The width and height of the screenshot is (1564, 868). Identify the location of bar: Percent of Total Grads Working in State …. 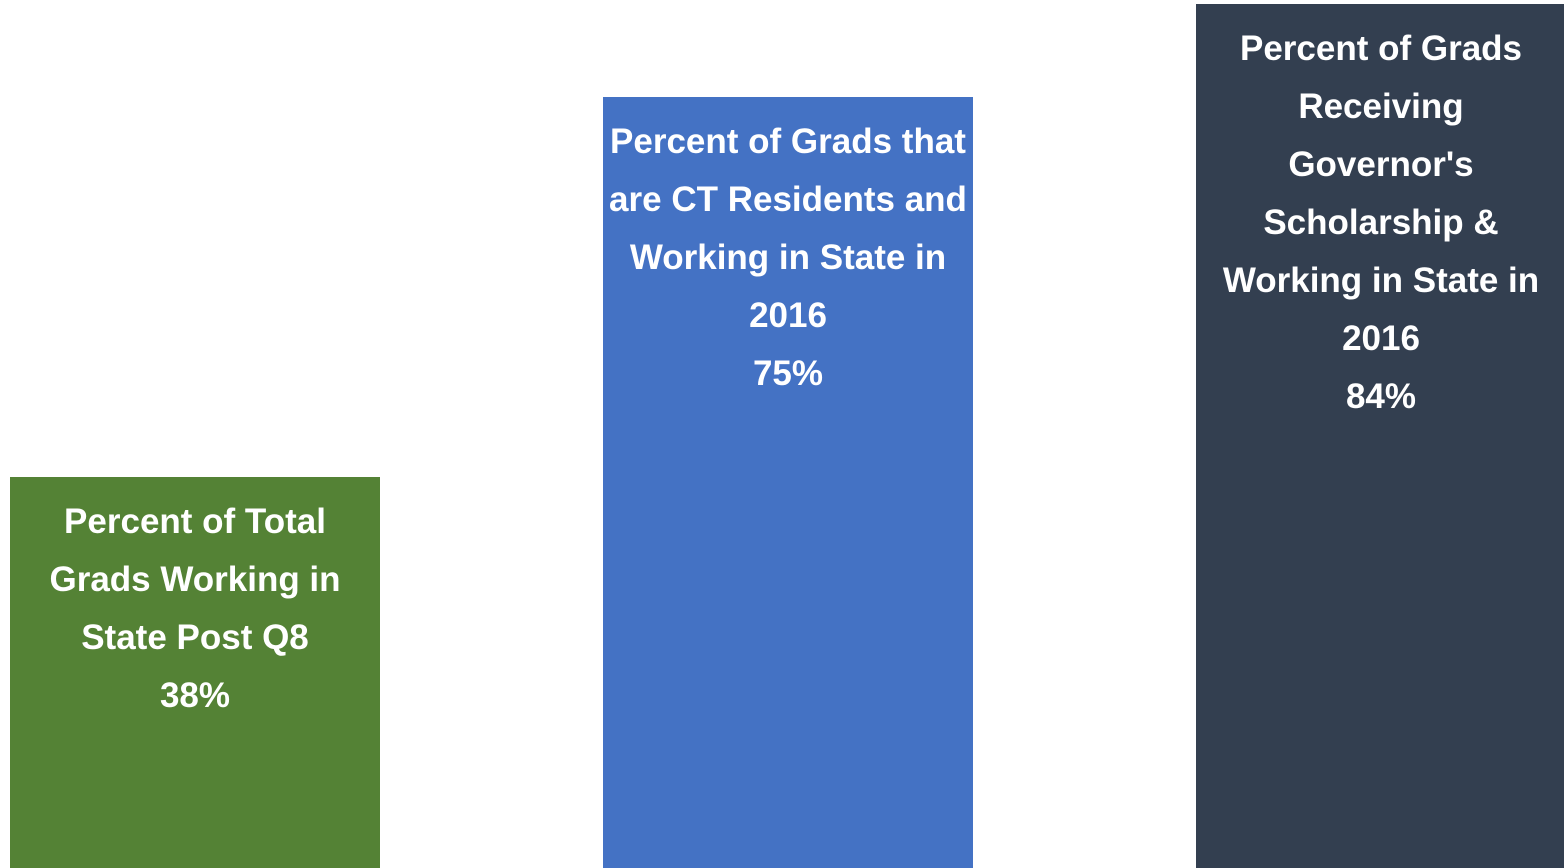
(195, 672).